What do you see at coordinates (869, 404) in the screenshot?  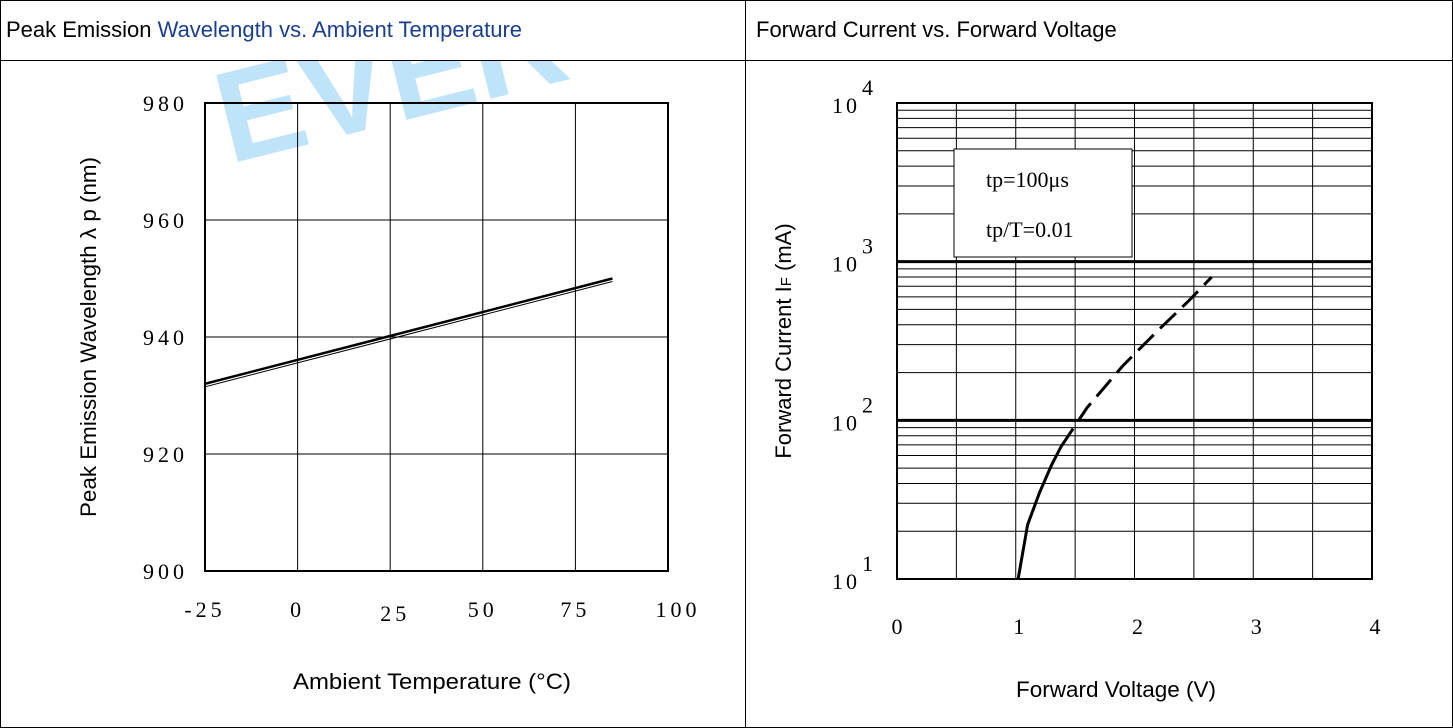 I see `right-y-tick-exponent: 2` at bounding box center [869, 404].